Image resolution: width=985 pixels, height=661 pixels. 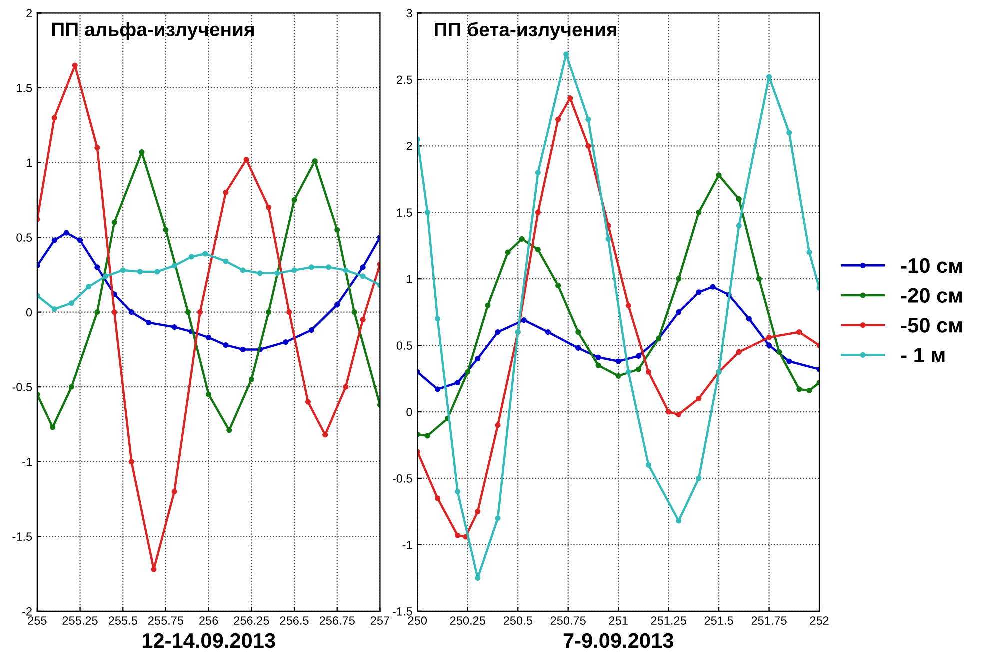 I want to click on x-tick-label: 252, so click(x=819, y=620).